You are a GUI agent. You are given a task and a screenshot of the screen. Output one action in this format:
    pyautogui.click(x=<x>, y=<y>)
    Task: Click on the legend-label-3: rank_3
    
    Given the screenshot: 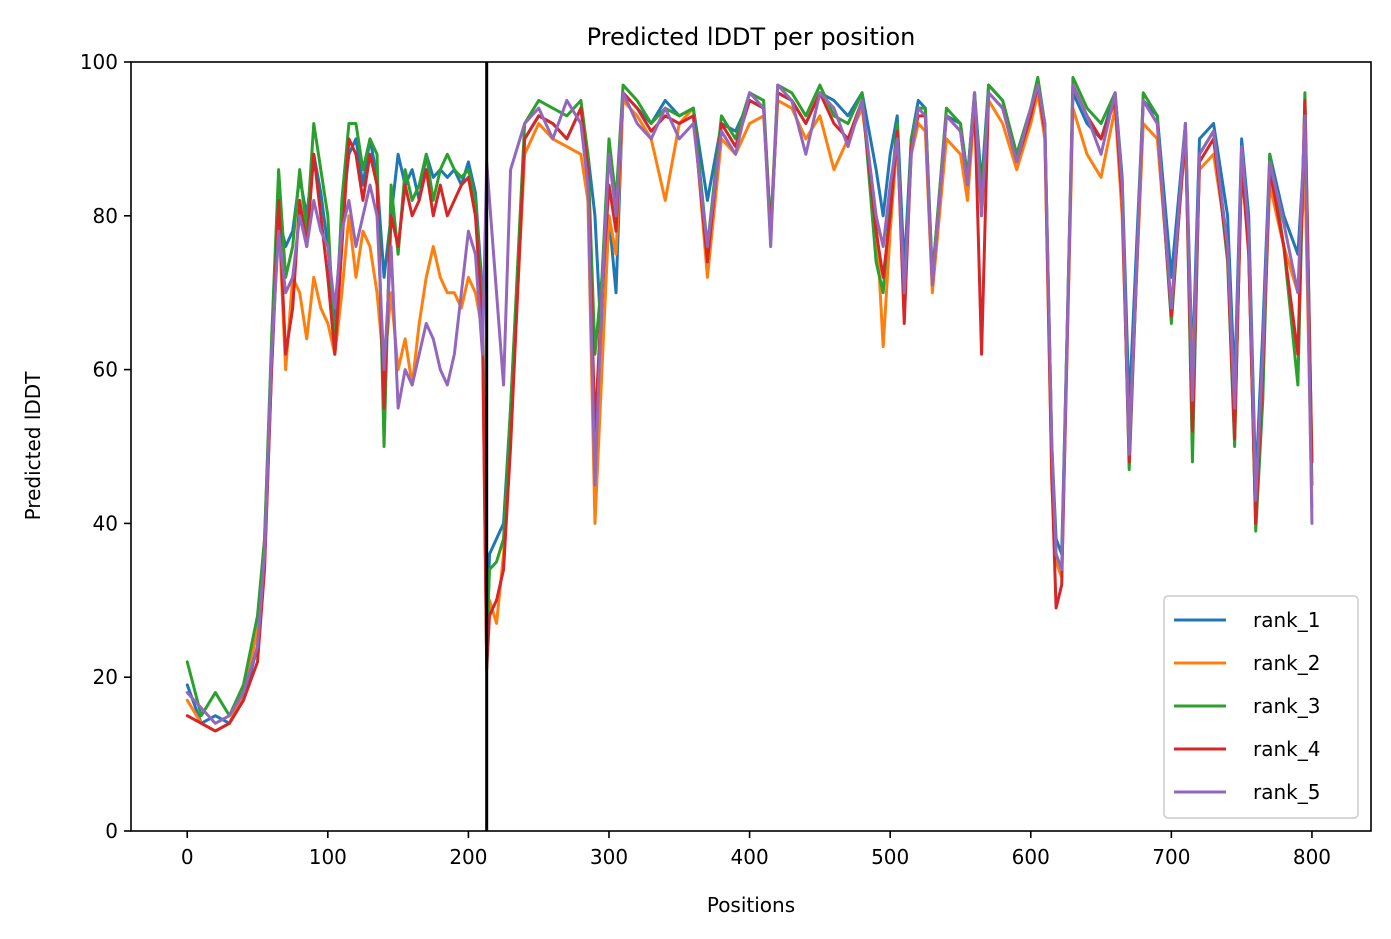 What is the action you would take?
    pyautogui.click(x=1286, y=706)
    